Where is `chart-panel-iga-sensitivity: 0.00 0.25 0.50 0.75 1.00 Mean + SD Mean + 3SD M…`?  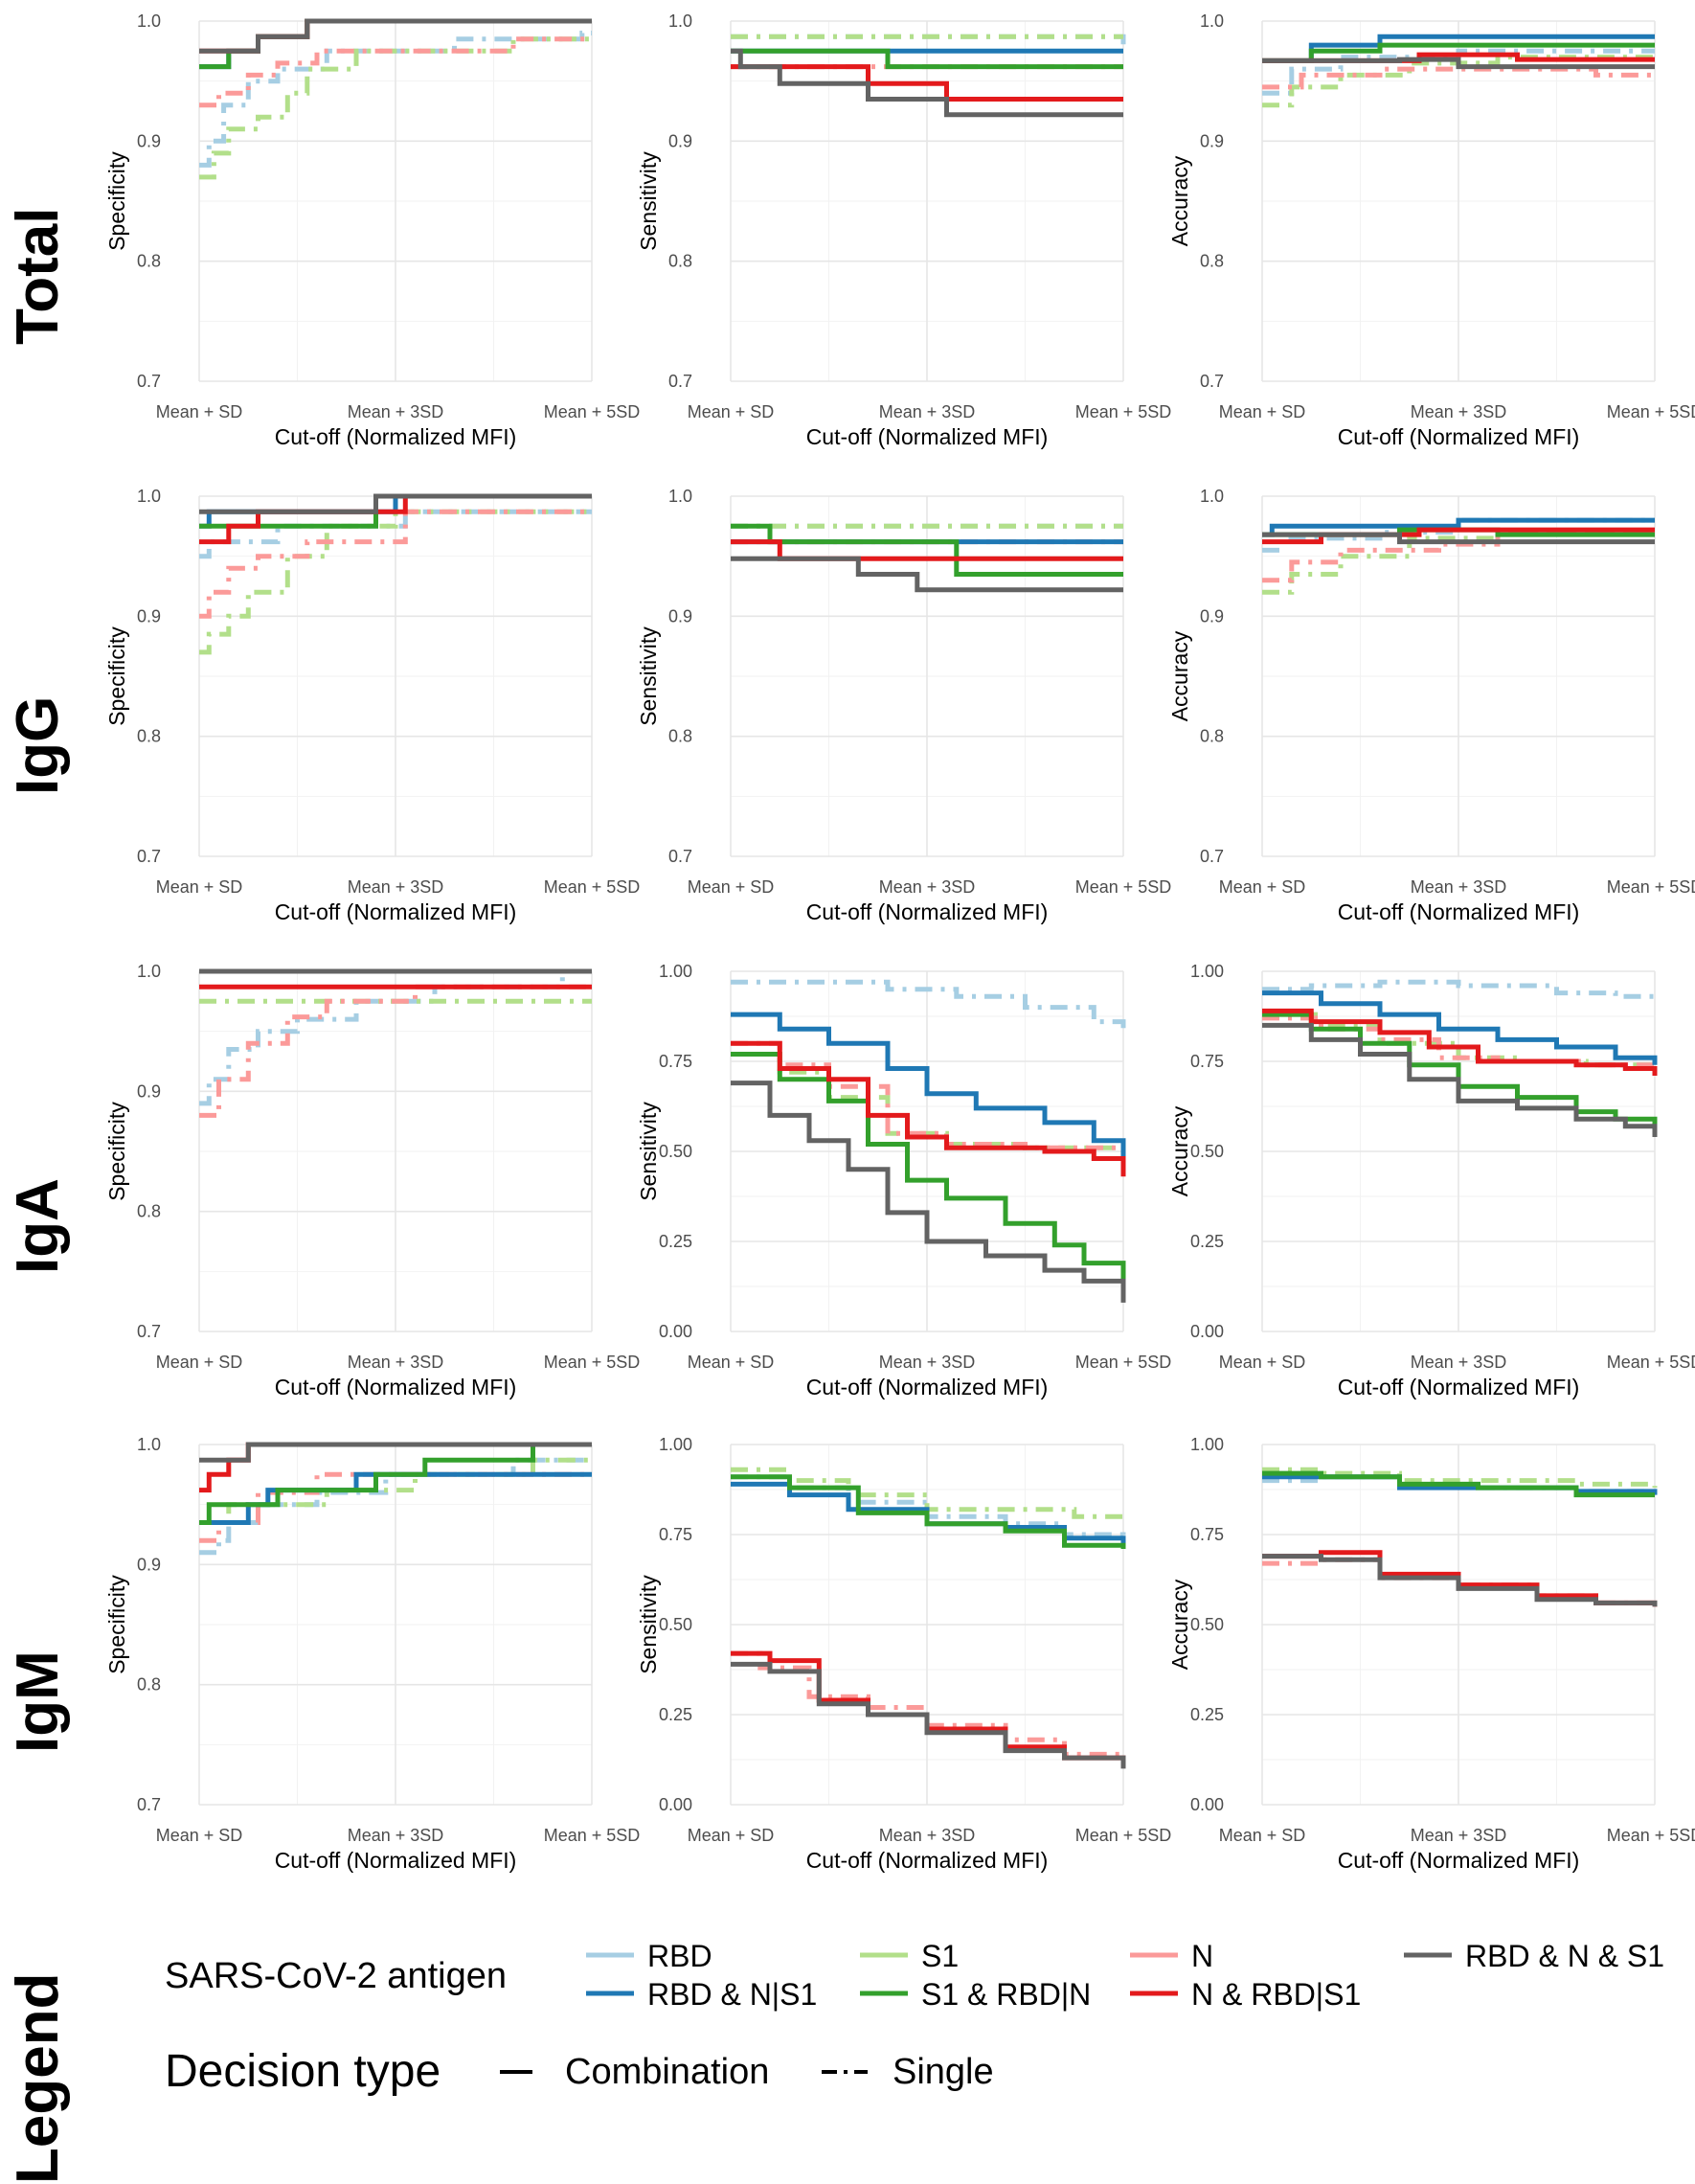
chart-panel-iga-sensitivity: 0.00 0.25 0.50 0.75 1.00 Mean + SD Mean + 3SD M… is located at coordinates (904, 1180).